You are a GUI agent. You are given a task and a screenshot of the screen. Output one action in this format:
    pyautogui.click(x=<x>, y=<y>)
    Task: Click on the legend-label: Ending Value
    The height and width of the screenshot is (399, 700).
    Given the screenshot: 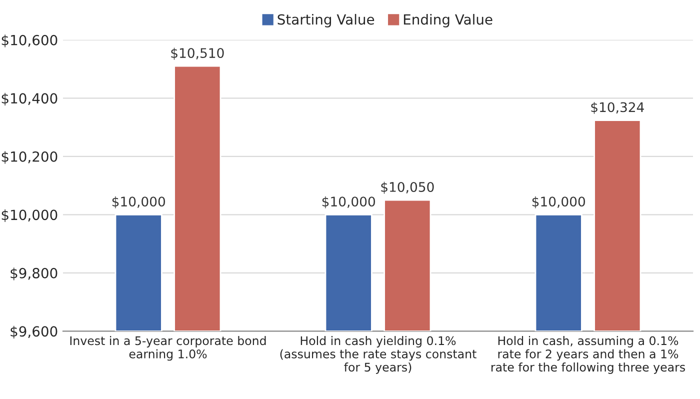 What is the action you would take?
    pyautogui.click(x=448, y=21)
    